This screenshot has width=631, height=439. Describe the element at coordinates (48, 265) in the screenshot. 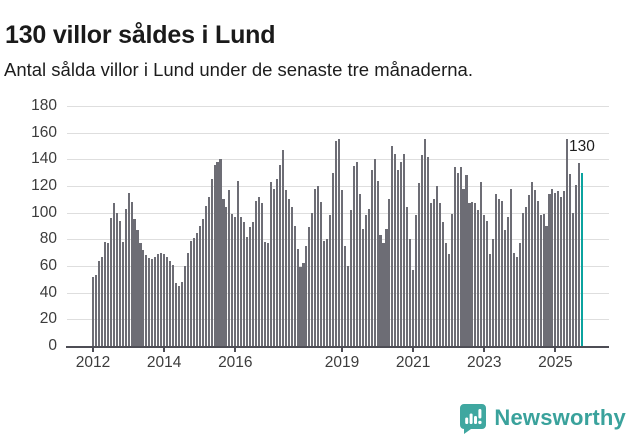

I see `y-axis-tick-label: 60` at that location.